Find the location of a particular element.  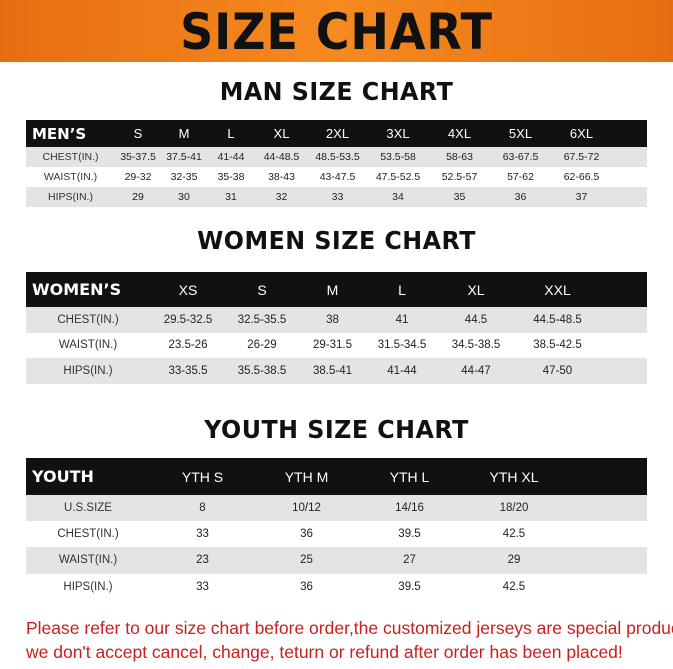

women-chart-title: WOMEN SIZE CHART is located at coordinates (336, 240).